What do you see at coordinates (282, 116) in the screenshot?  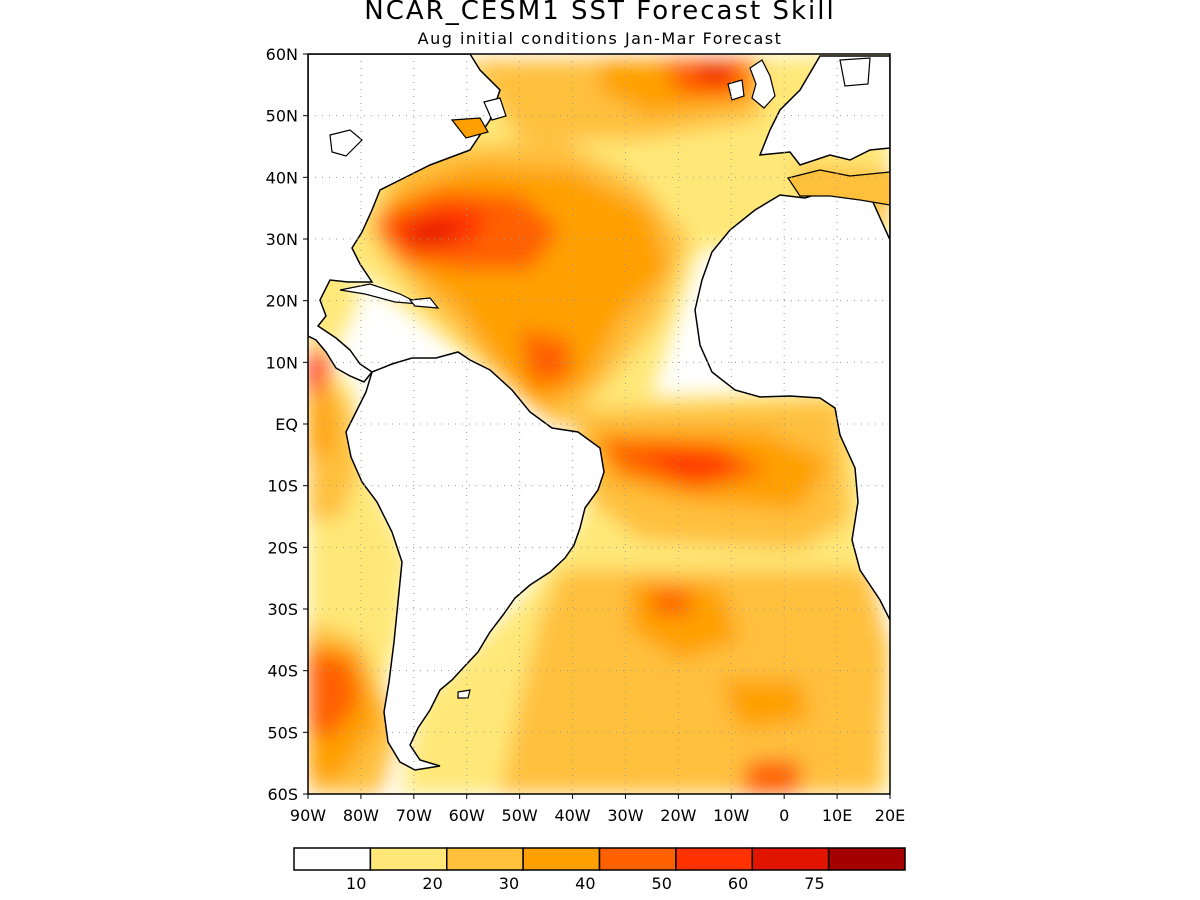 I see `lat-tick-label: 50N` at bounding box center [282, 116].